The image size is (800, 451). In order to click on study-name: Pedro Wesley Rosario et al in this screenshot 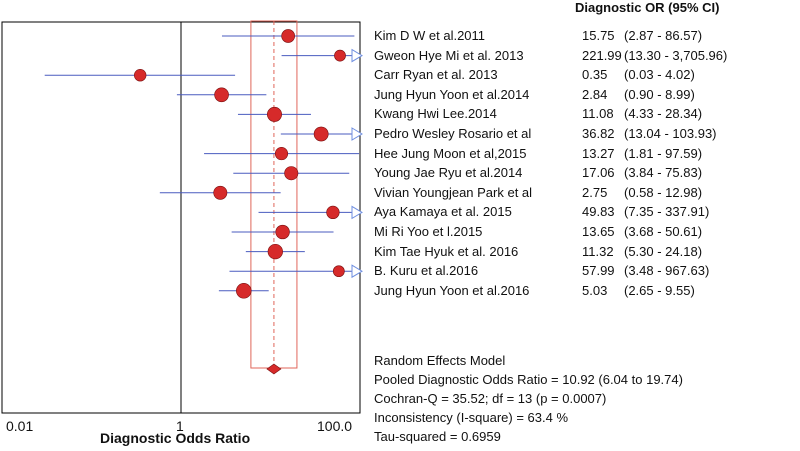, I will do `click(453, 133)`.